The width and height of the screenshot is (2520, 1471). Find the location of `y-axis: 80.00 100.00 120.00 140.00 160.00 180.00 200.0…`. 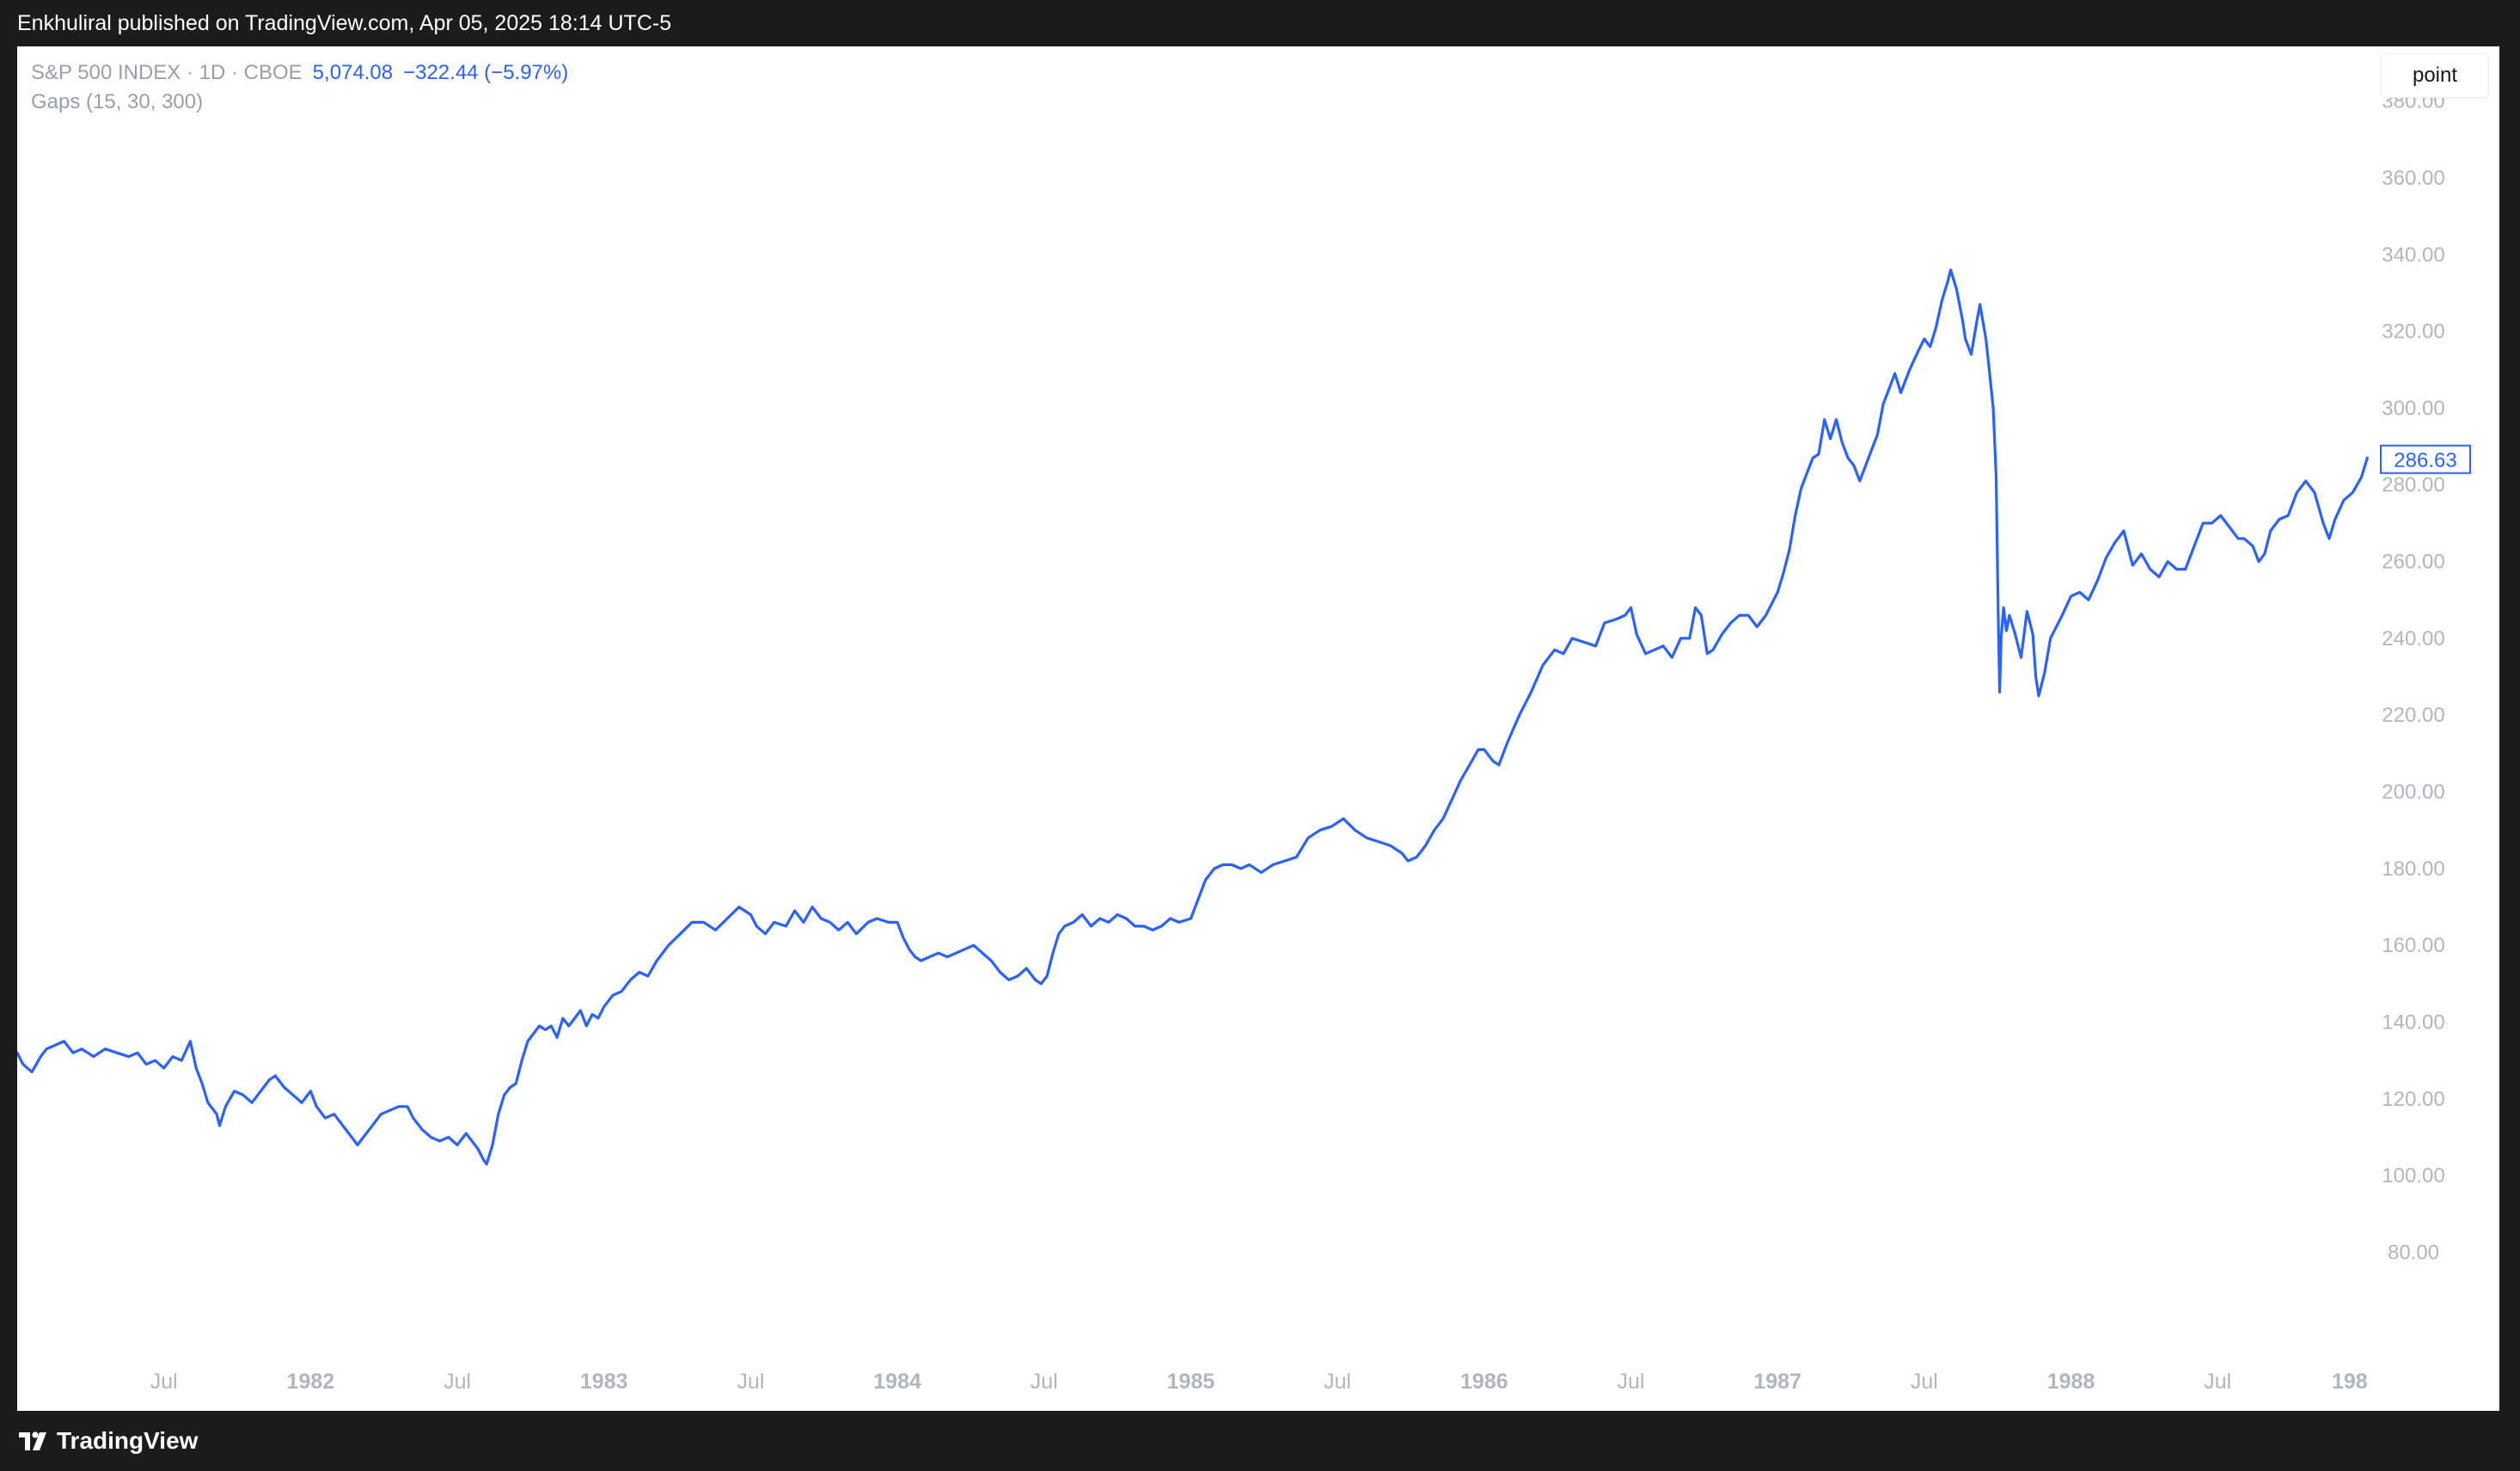

y-axis: 80.00 100.00 120.00 140.00 160.00 180.00 200.0… is located at coordinates (2413, 677).